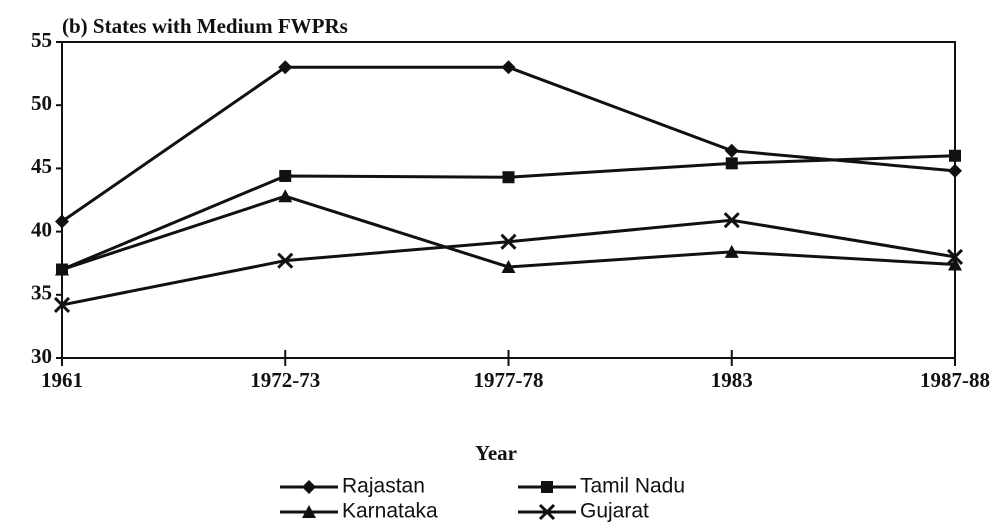  I want to click on legend-label: Rajastan, so click(383, 486).